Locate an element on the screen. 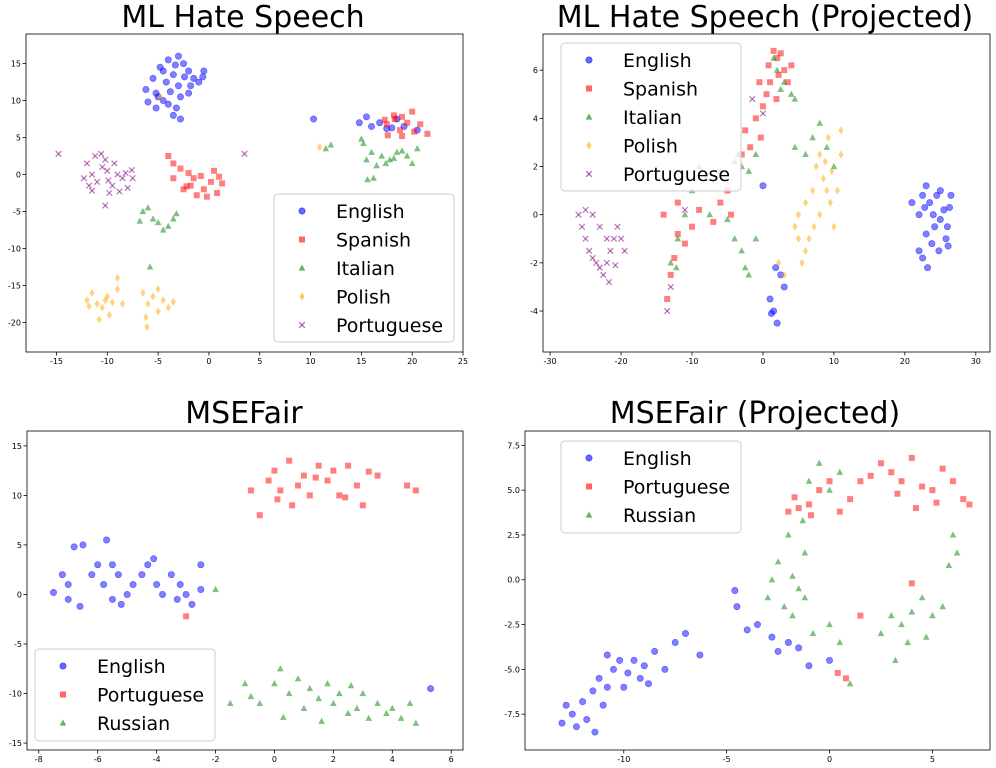 Image resolution: width=996 pixels, height=768 pixels. x-tick-label: 6 is located at coordinates (451, 759).